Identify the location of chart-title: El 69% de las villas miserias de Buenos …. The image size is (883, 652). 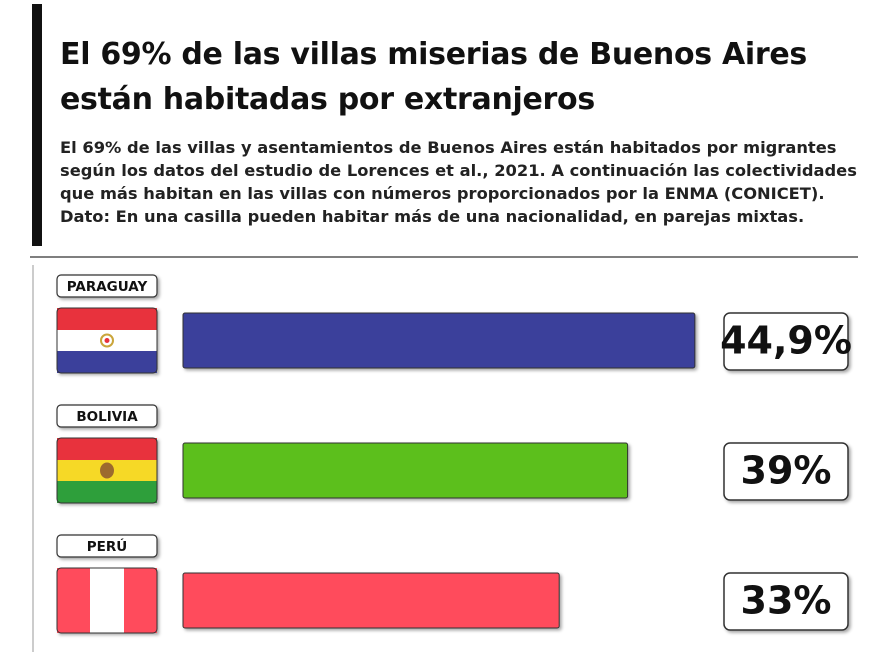
(433, 77).